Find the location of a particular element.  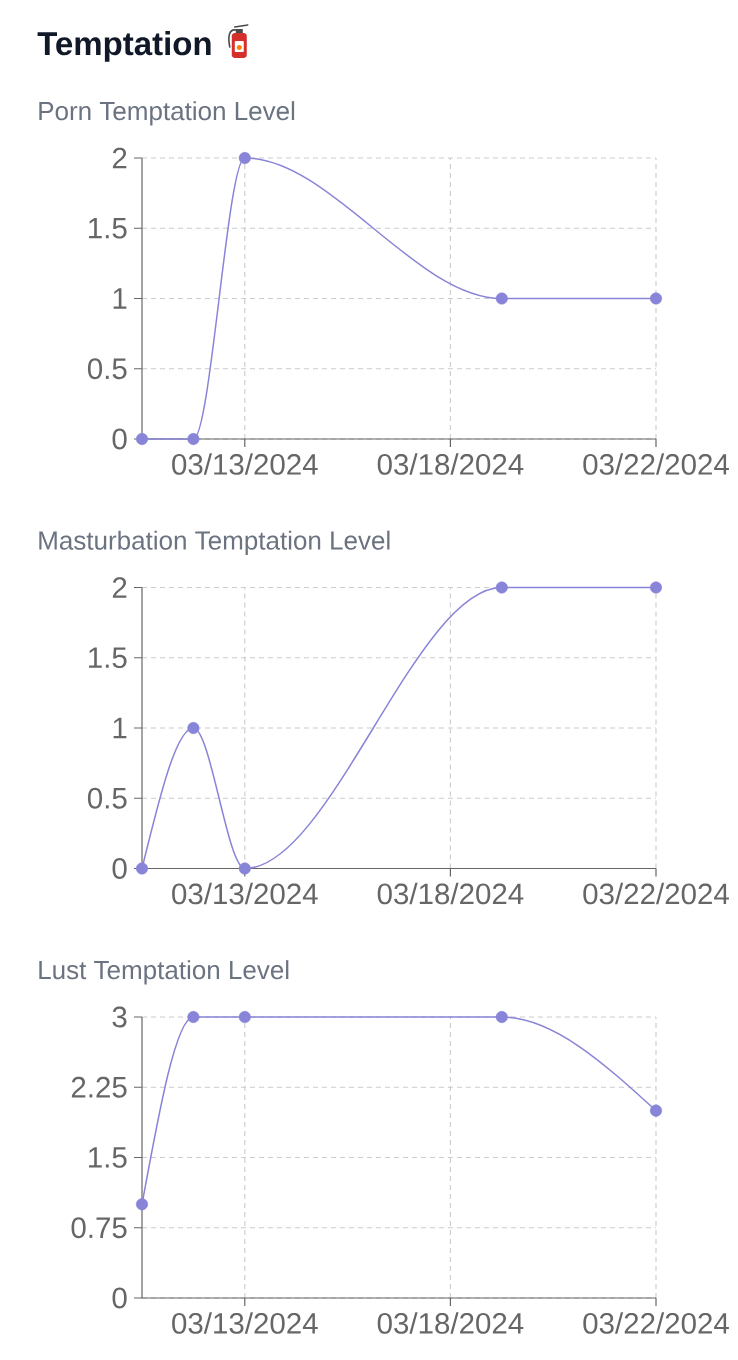

chart-title: Masturbation Temptation Level is located at coordinates (214, 542).